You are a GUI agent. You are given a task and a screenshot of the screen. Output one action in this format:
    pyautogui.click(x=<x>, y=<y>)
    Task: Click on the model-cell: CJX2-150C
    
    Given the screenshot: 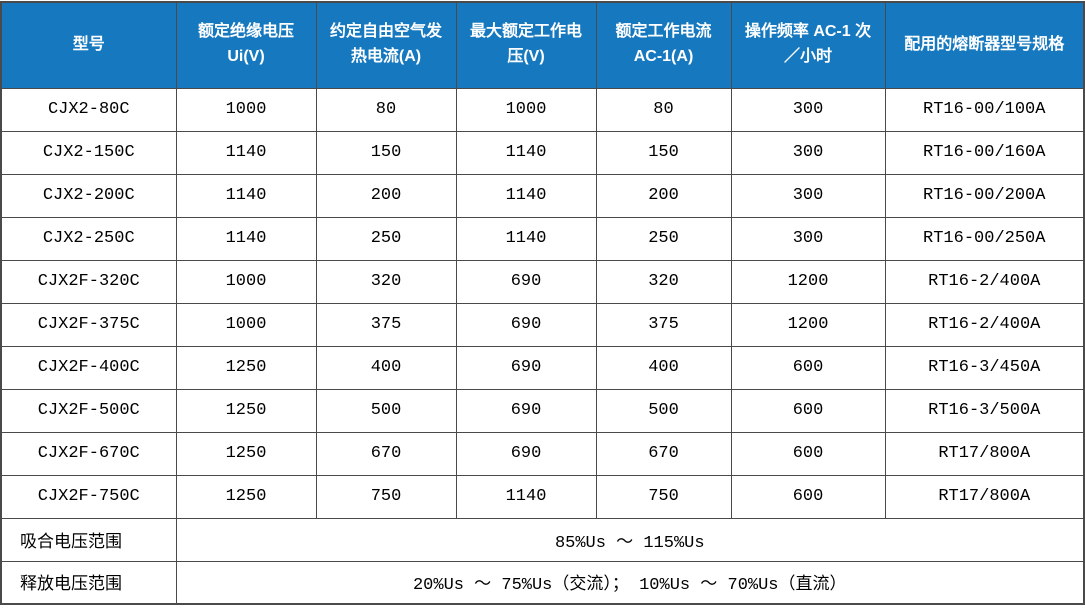 What is the action you would take?
    pyautogui.click(x=88, y=152)
    